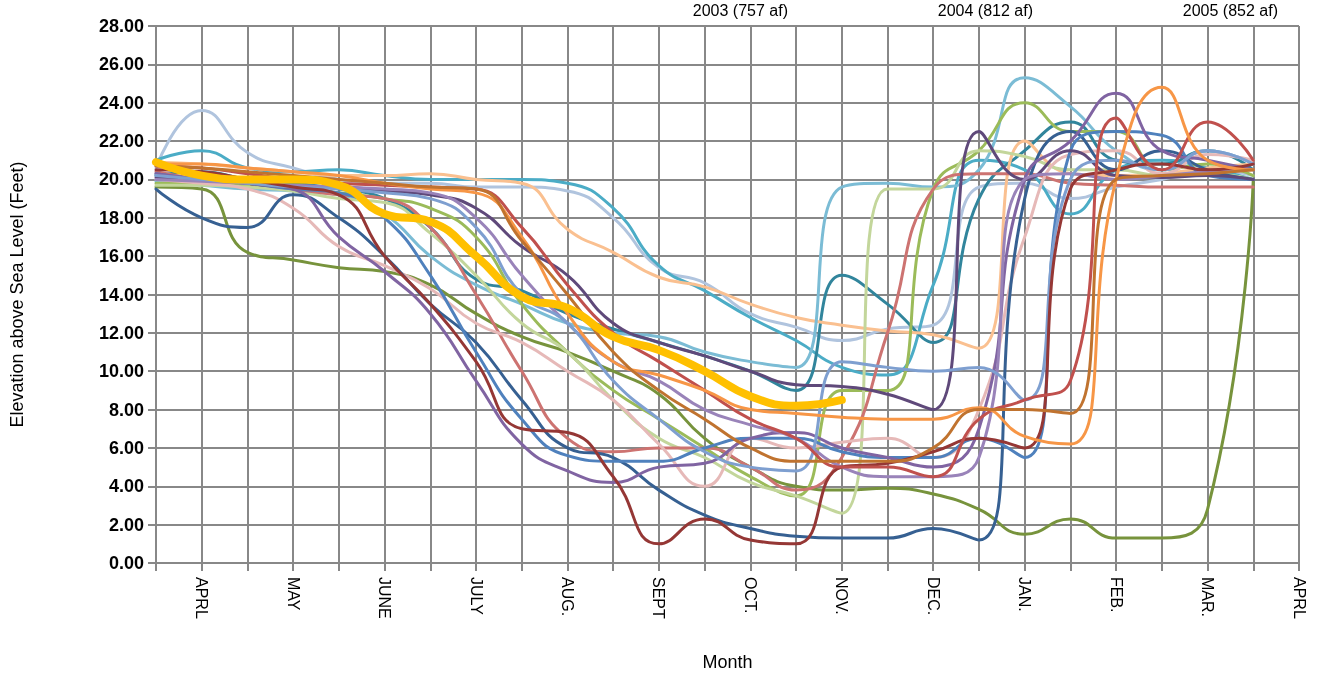  Describe the element at coordinates (121, 371) in the screenshot. I see `y-tick-label: 10.00` at that location.